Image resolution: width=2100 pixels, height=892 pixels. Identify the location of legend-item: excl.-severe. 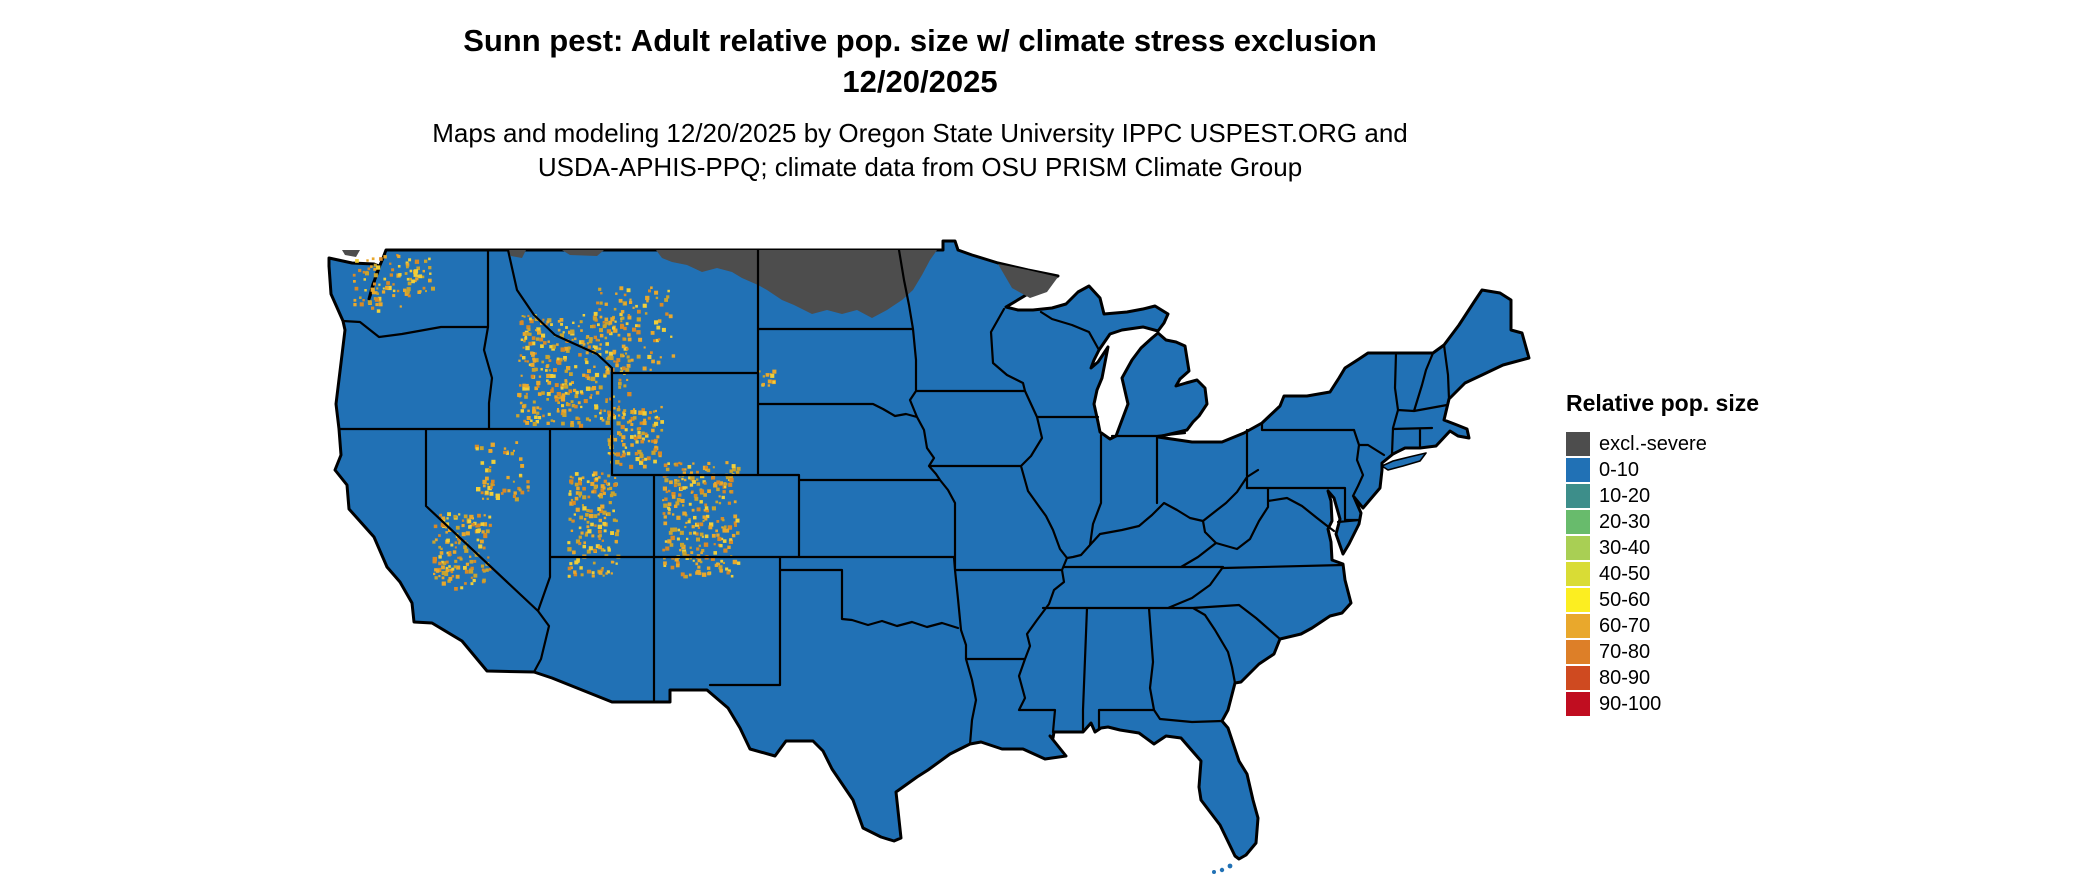
(1686, 444).